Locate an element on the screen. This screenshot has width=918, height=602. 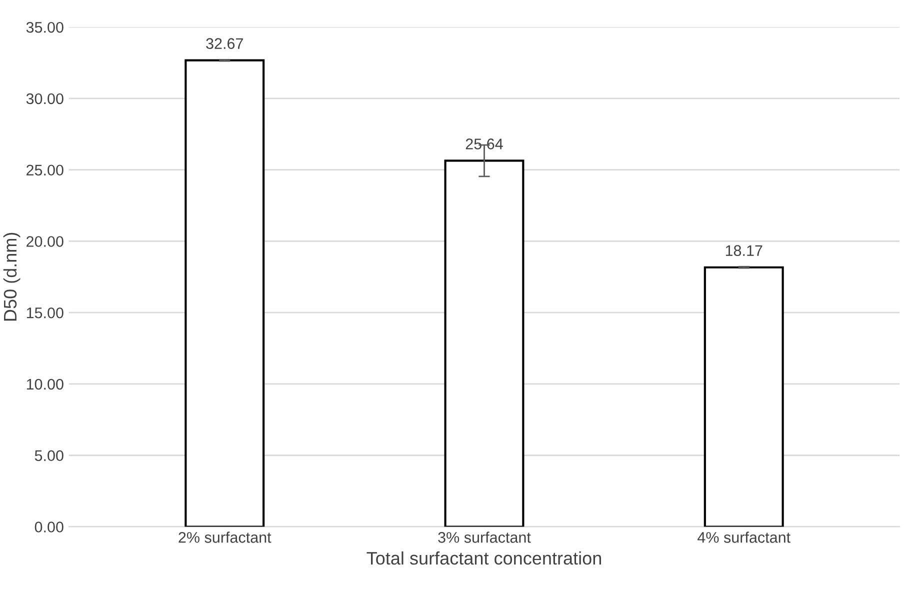
x-tick-label: 4% surfactant is located at coordinates (744, 537).